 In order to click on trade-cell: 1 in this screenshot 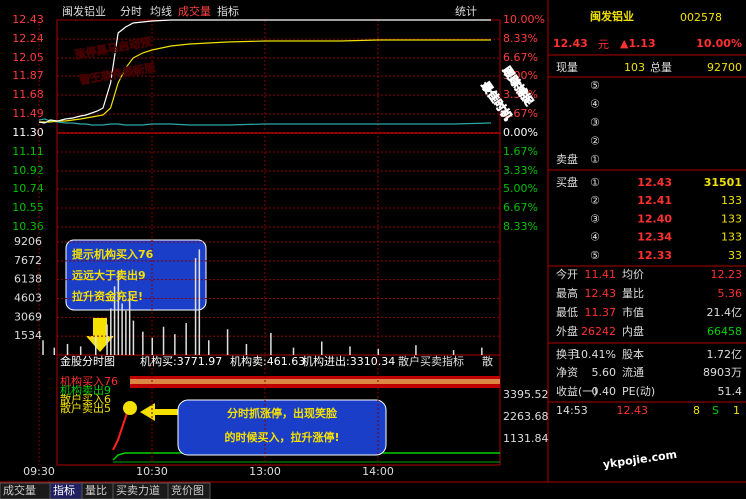, I will do `click(736, 410)`.